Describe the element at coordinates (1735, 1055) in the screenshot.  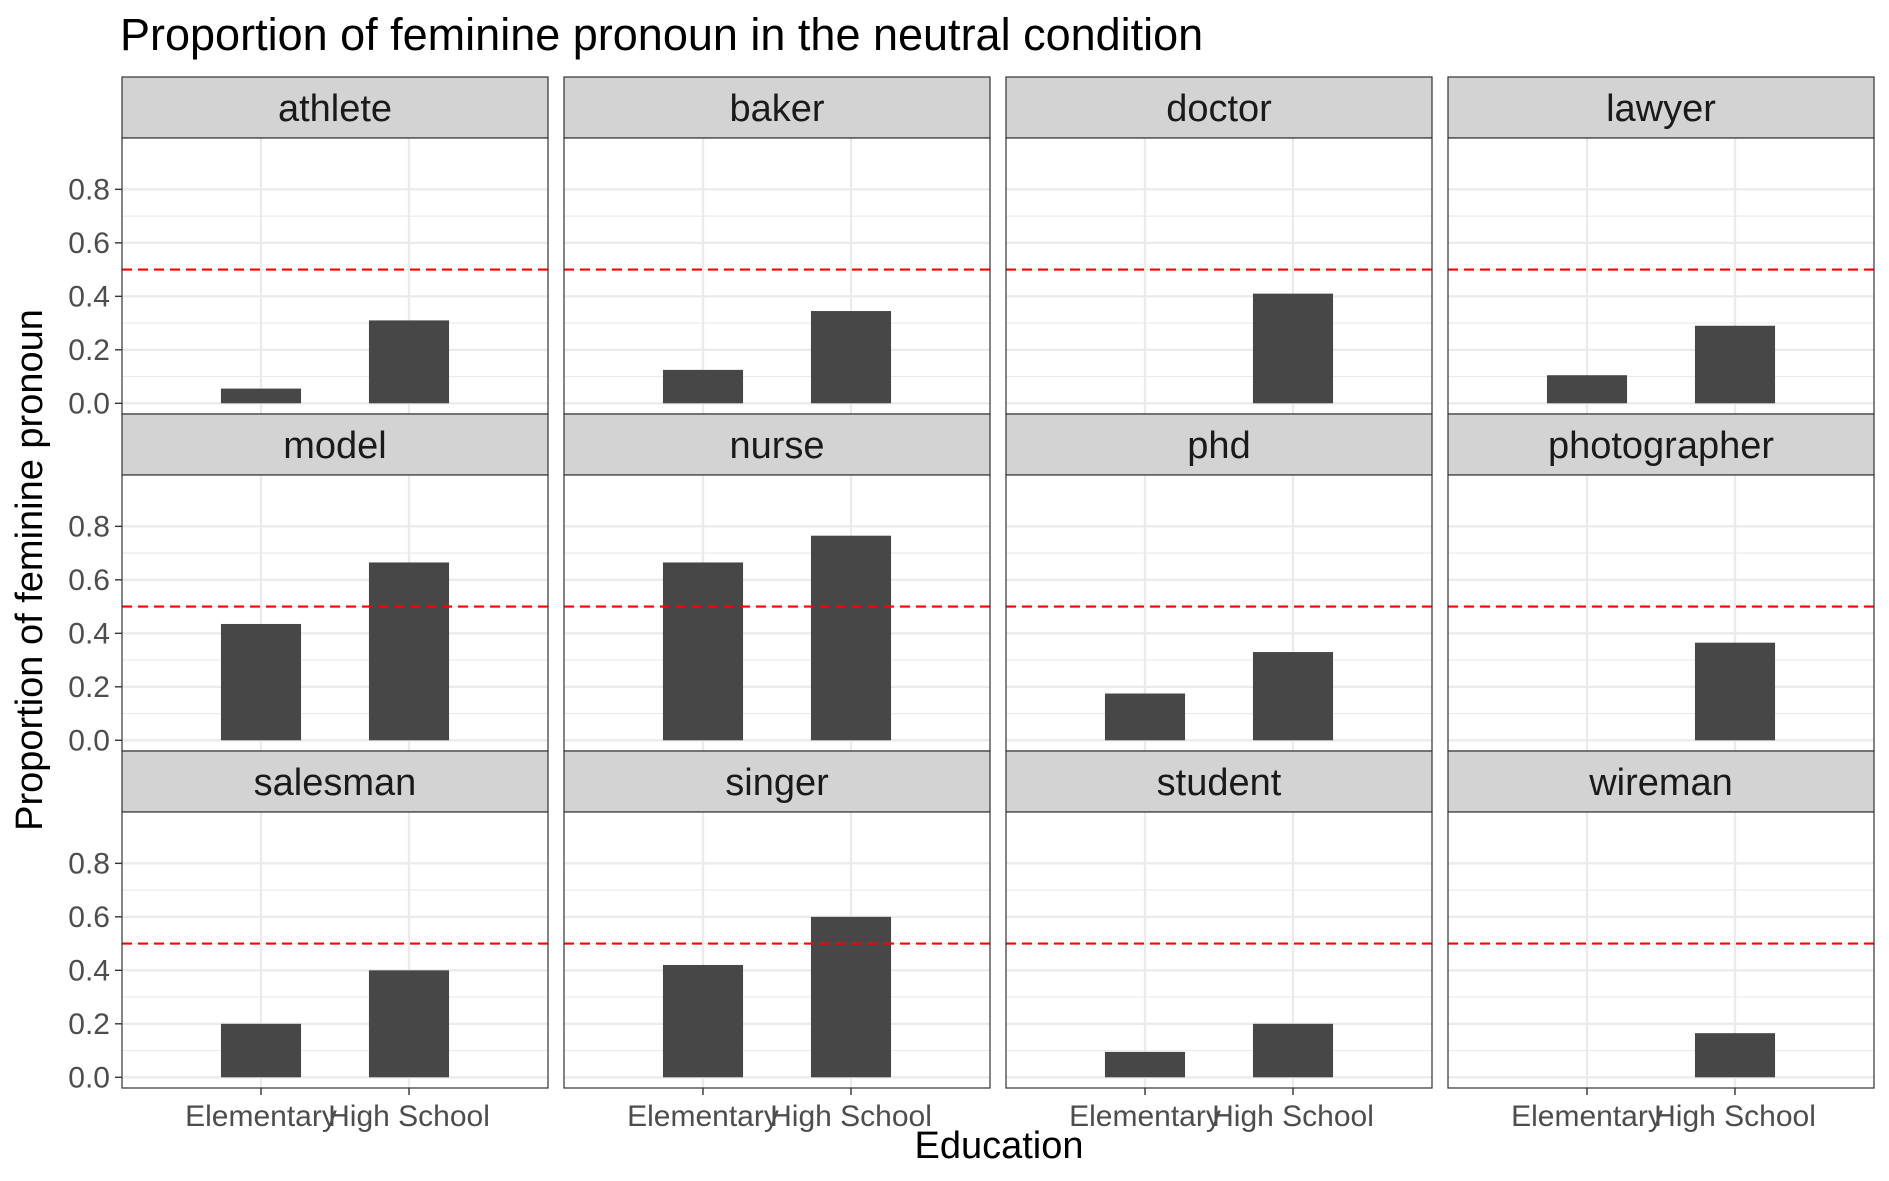
I see `bar-wireman-high-school` at that location.